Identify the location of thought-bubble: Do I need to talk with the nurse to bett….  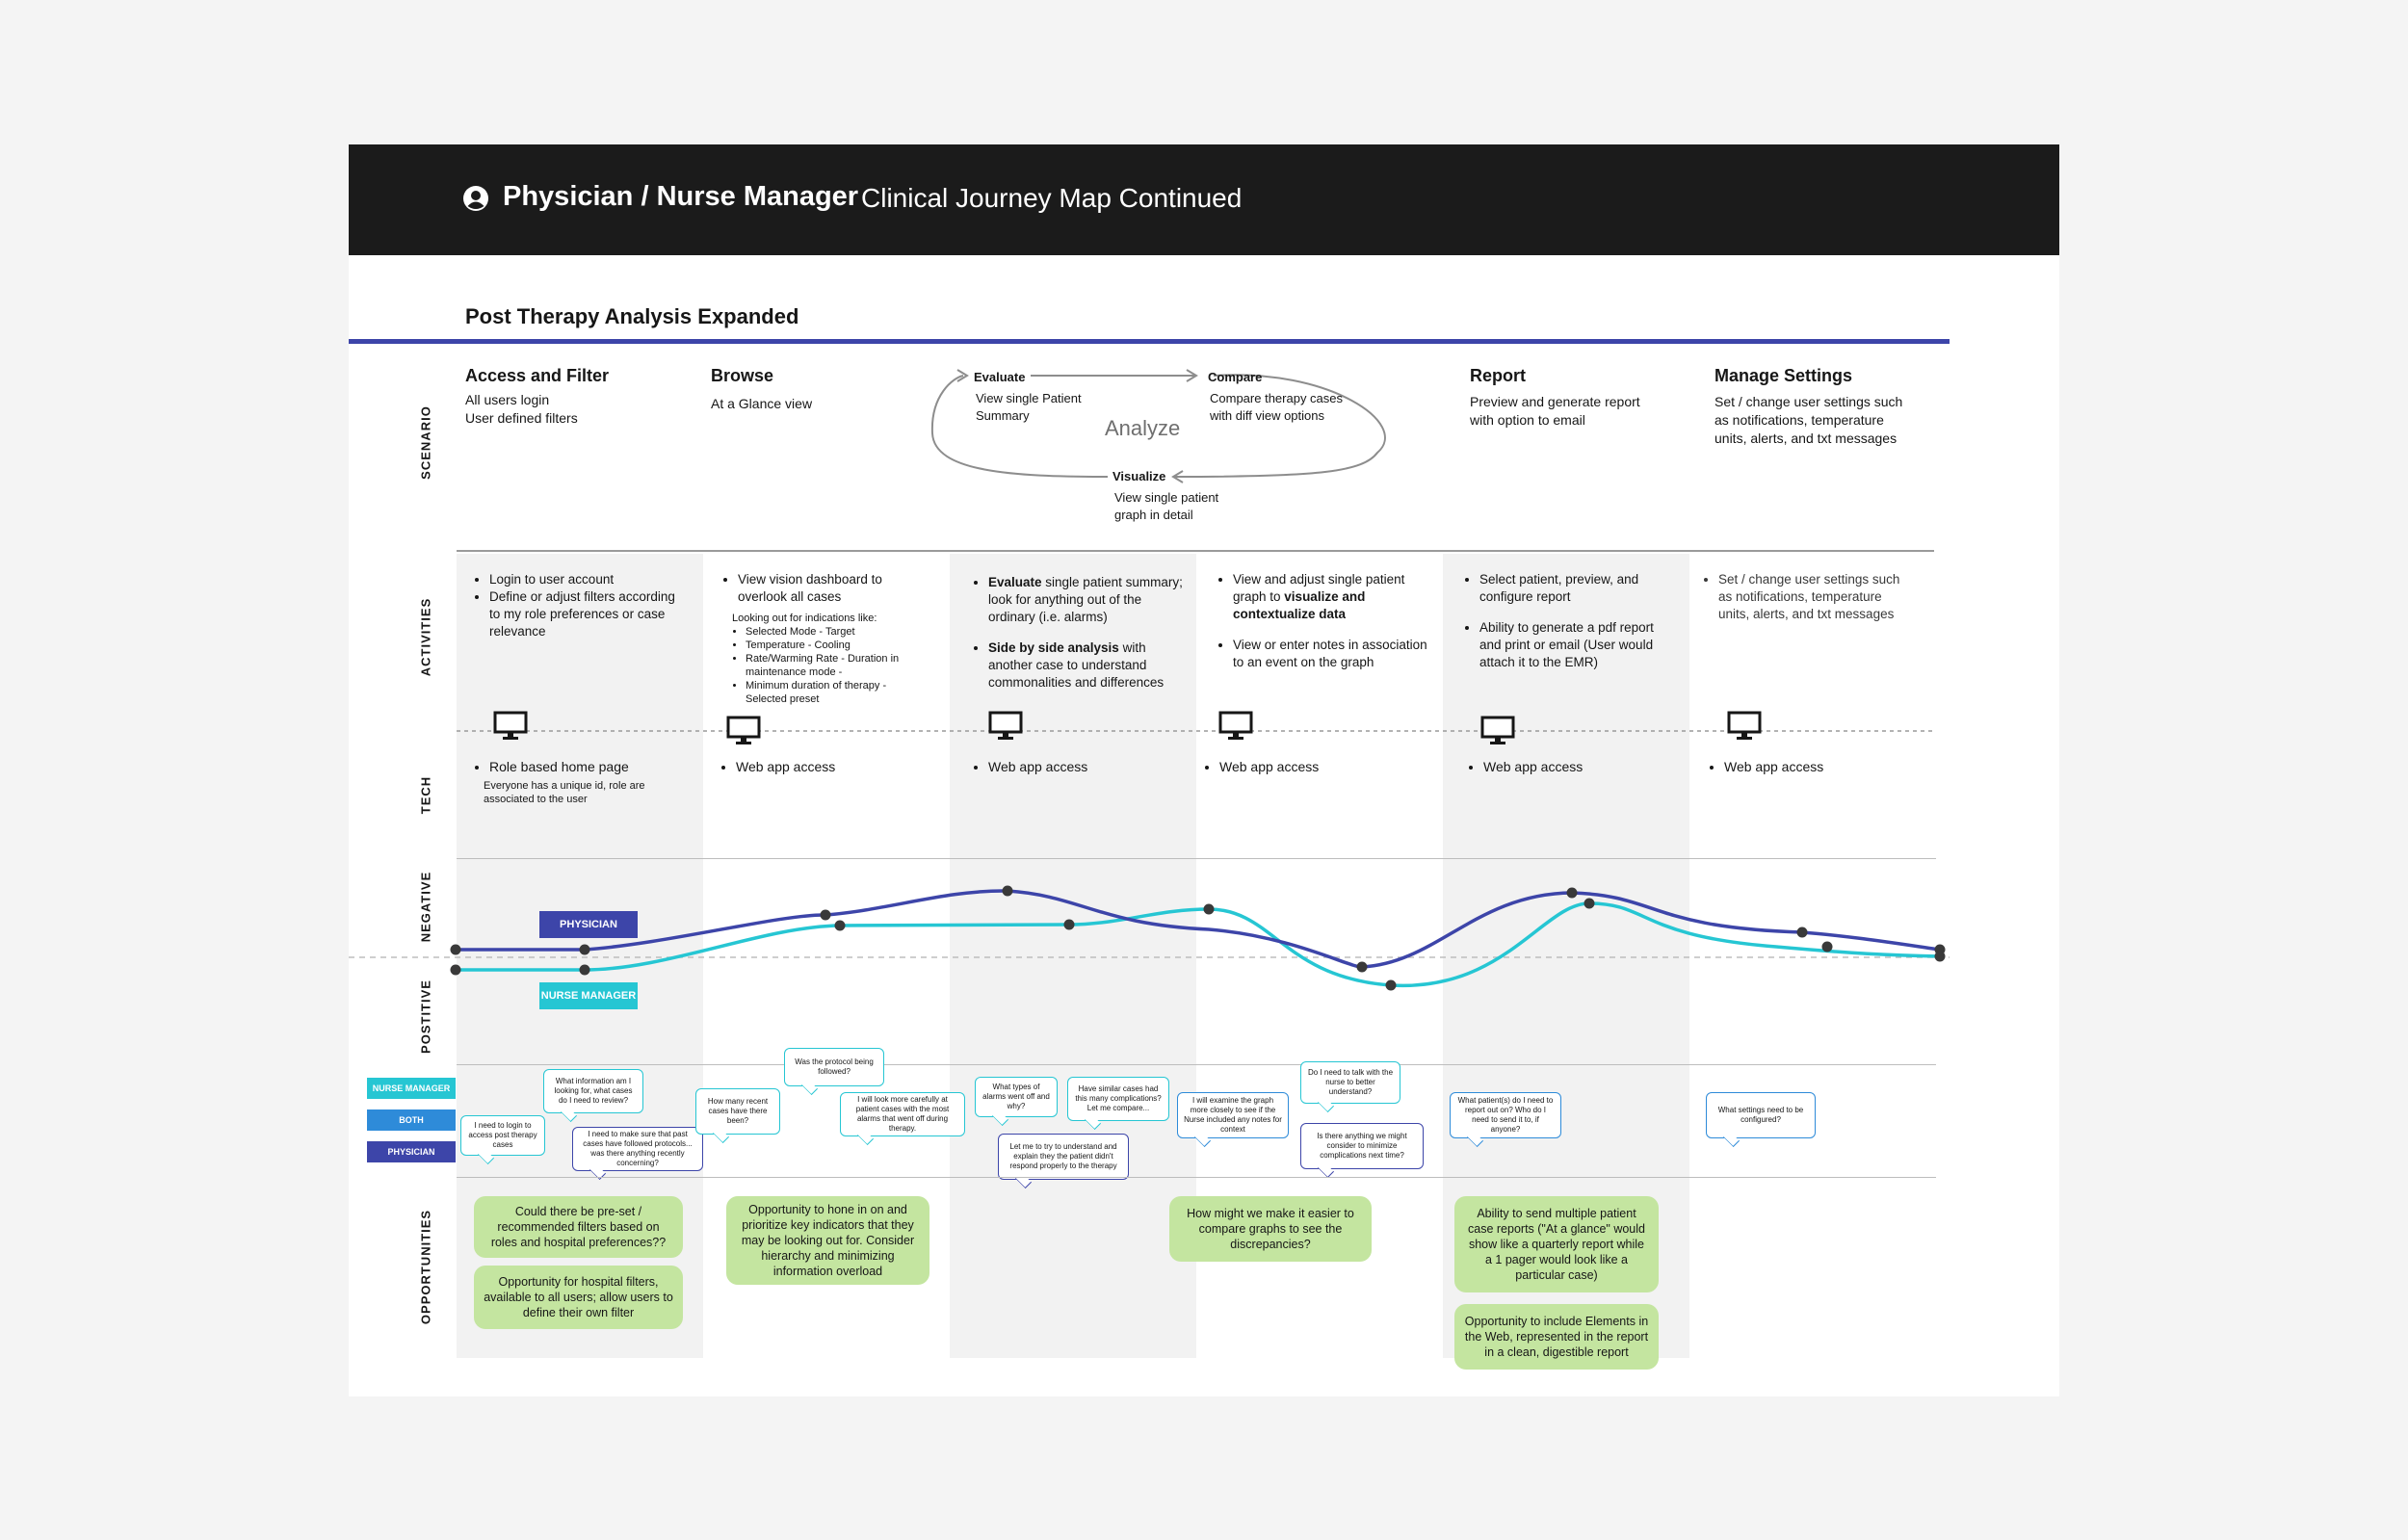
(1350, 1082).